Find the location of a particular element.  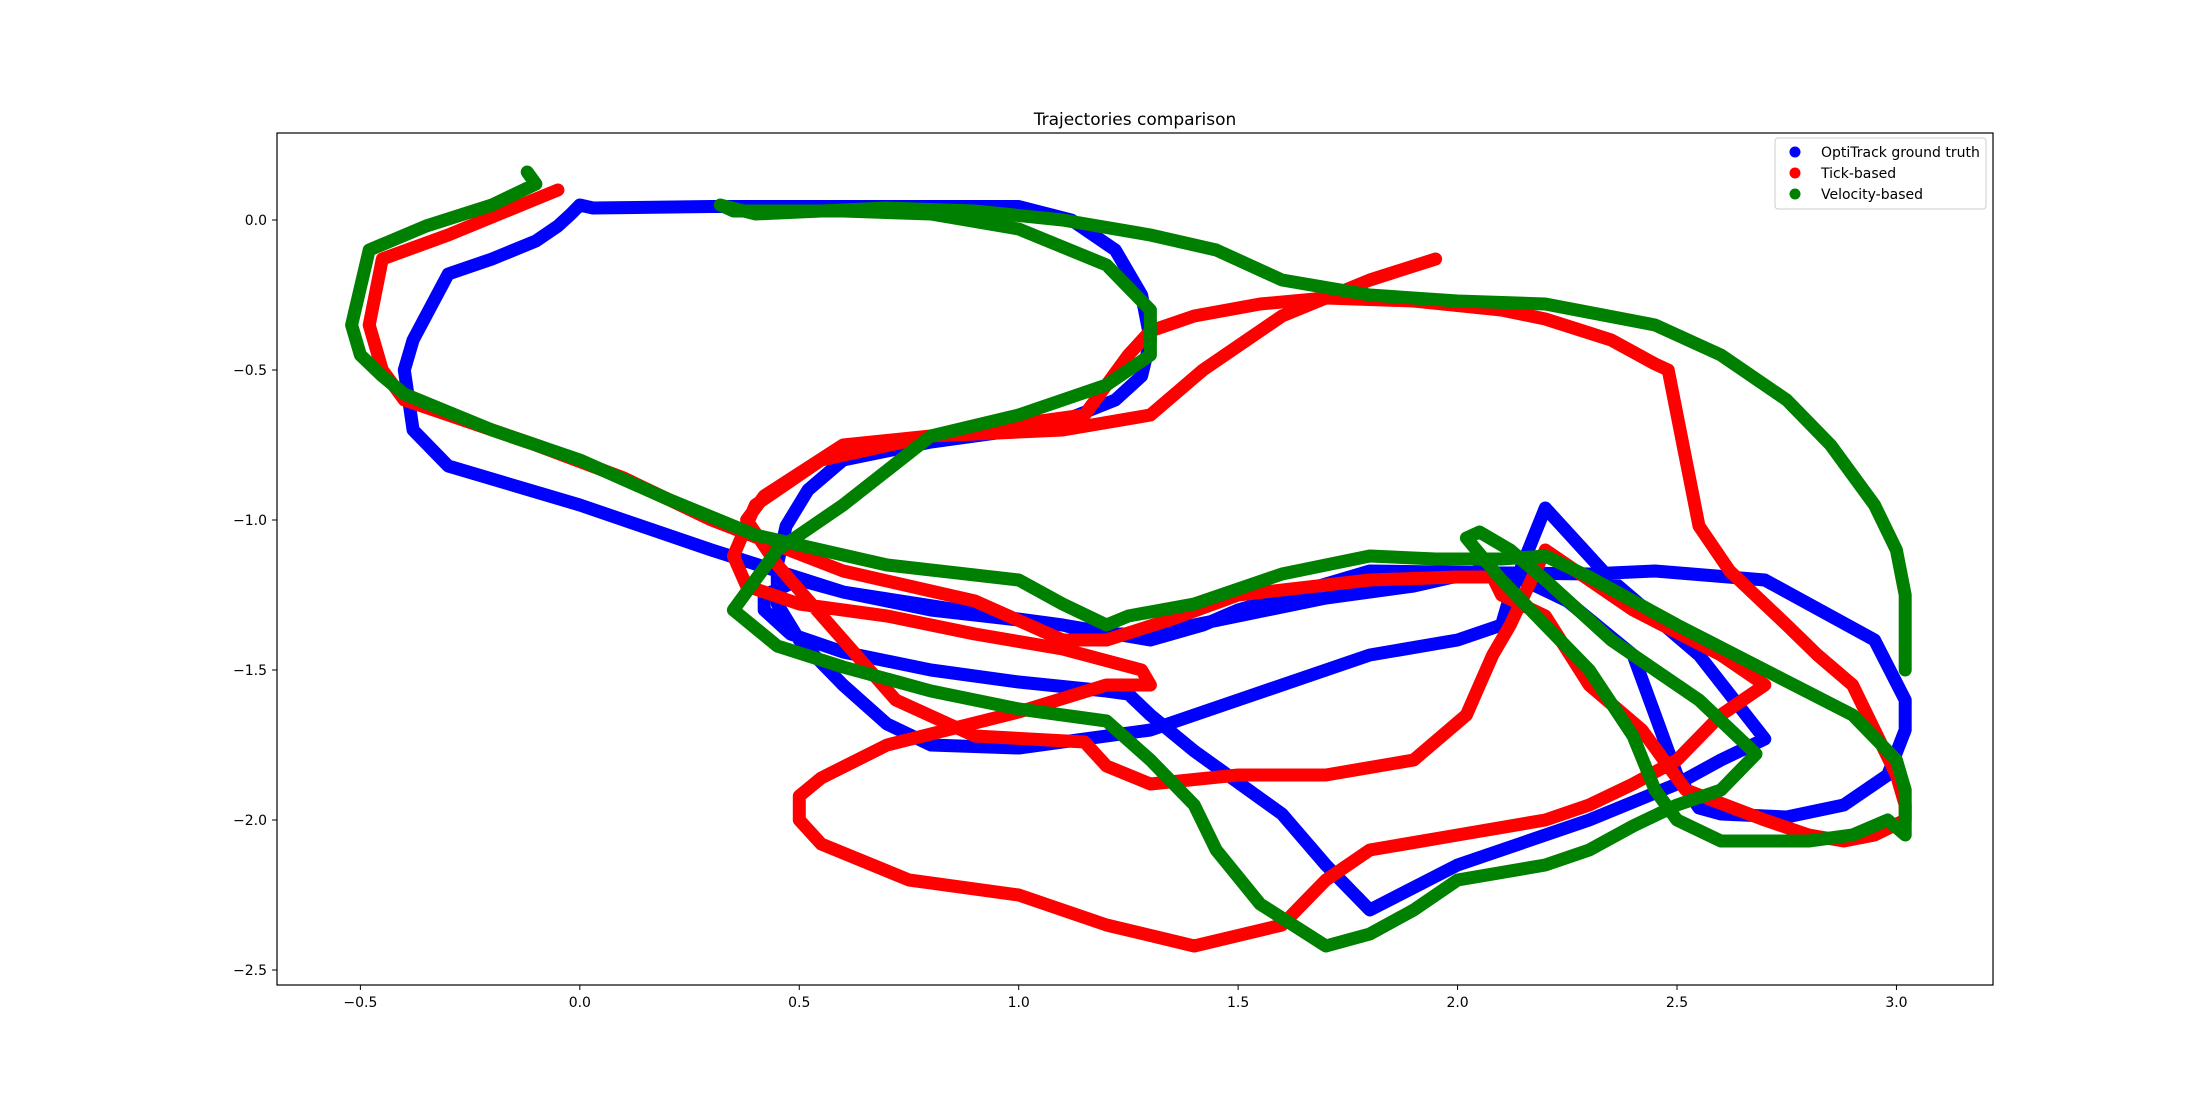

y-tick-label: −2.5 is located at coordinates (250, 971).